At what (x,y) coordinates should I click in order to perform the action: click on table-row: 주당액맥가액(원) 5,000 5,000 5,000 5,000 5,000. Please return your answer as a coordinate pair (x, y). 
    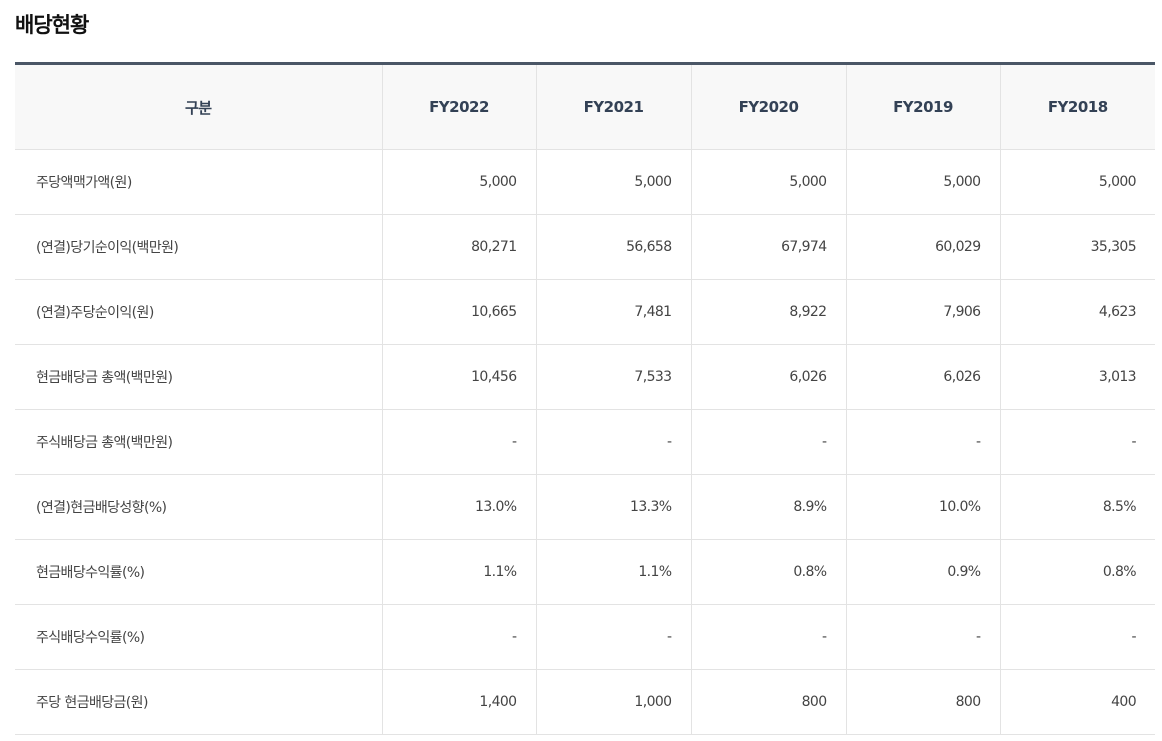
    Looking at the image, I should click on (585, 182).